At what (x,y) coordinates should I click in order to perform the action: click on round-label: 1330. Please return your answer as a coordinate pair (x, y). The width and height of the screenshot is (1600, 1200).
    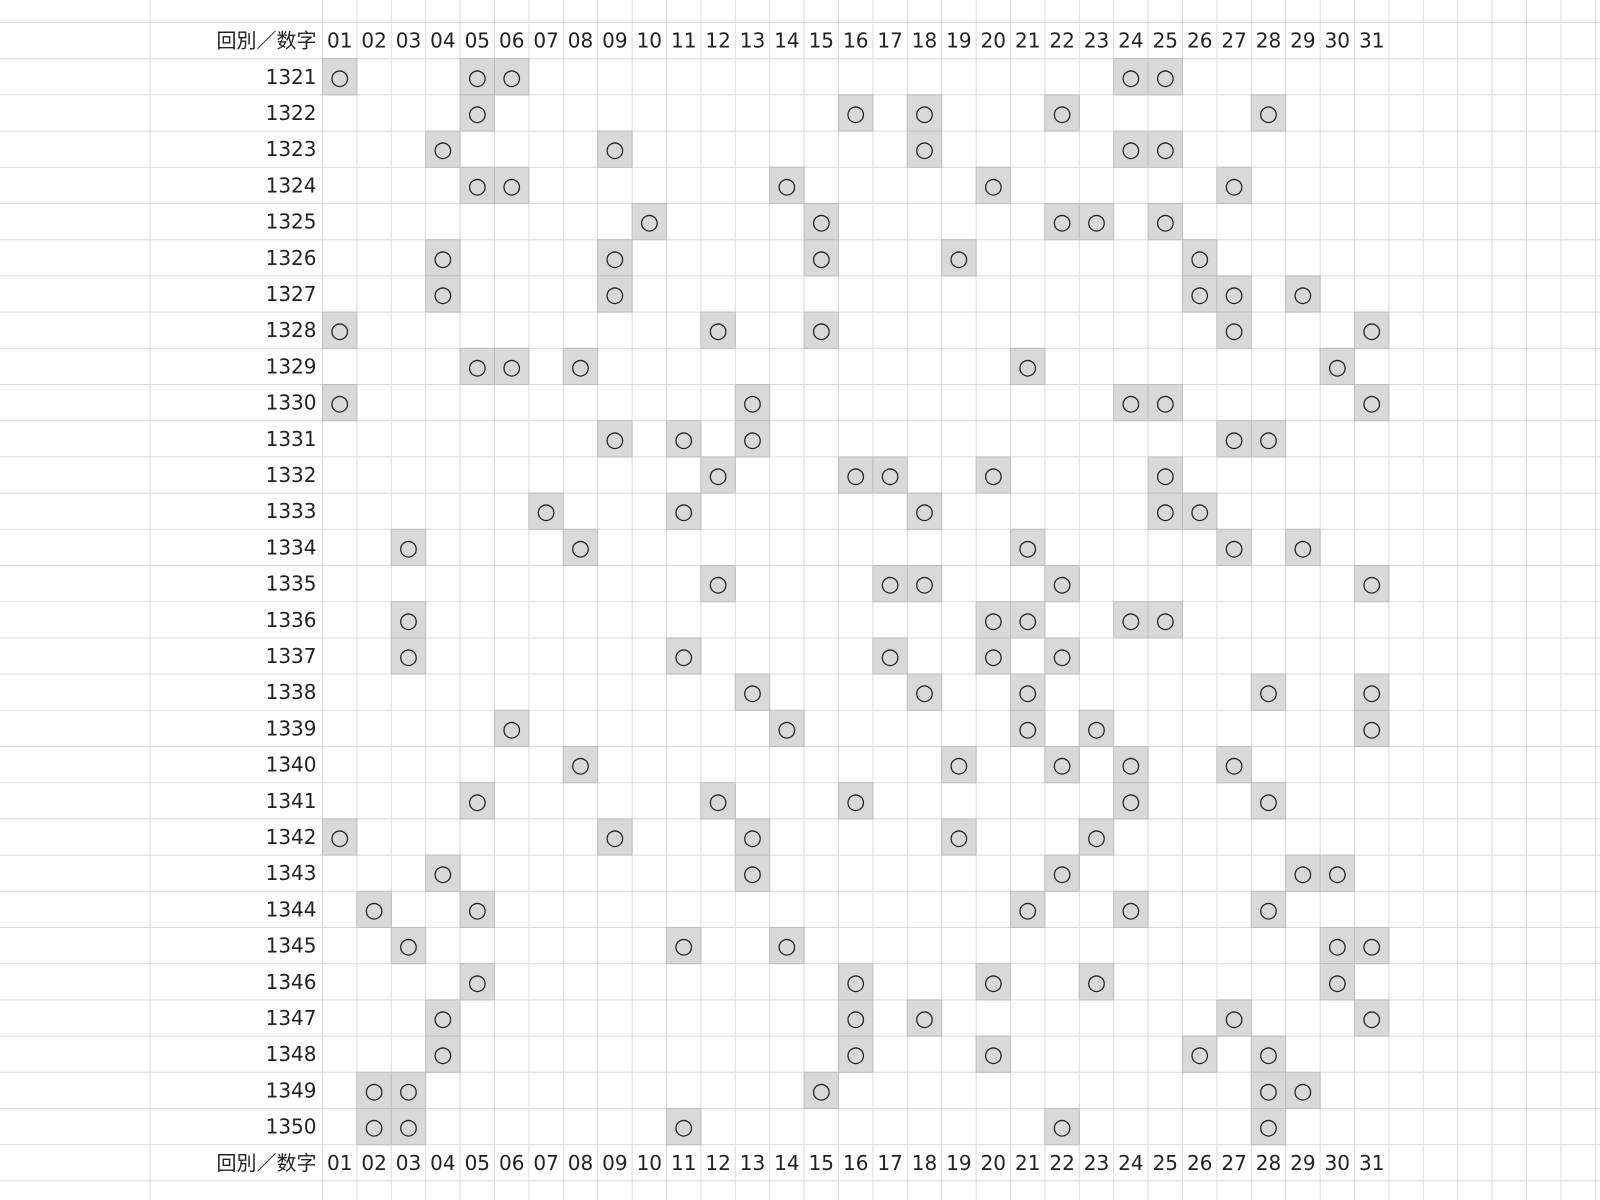
    Looking at the image, I should click on (291, 403).